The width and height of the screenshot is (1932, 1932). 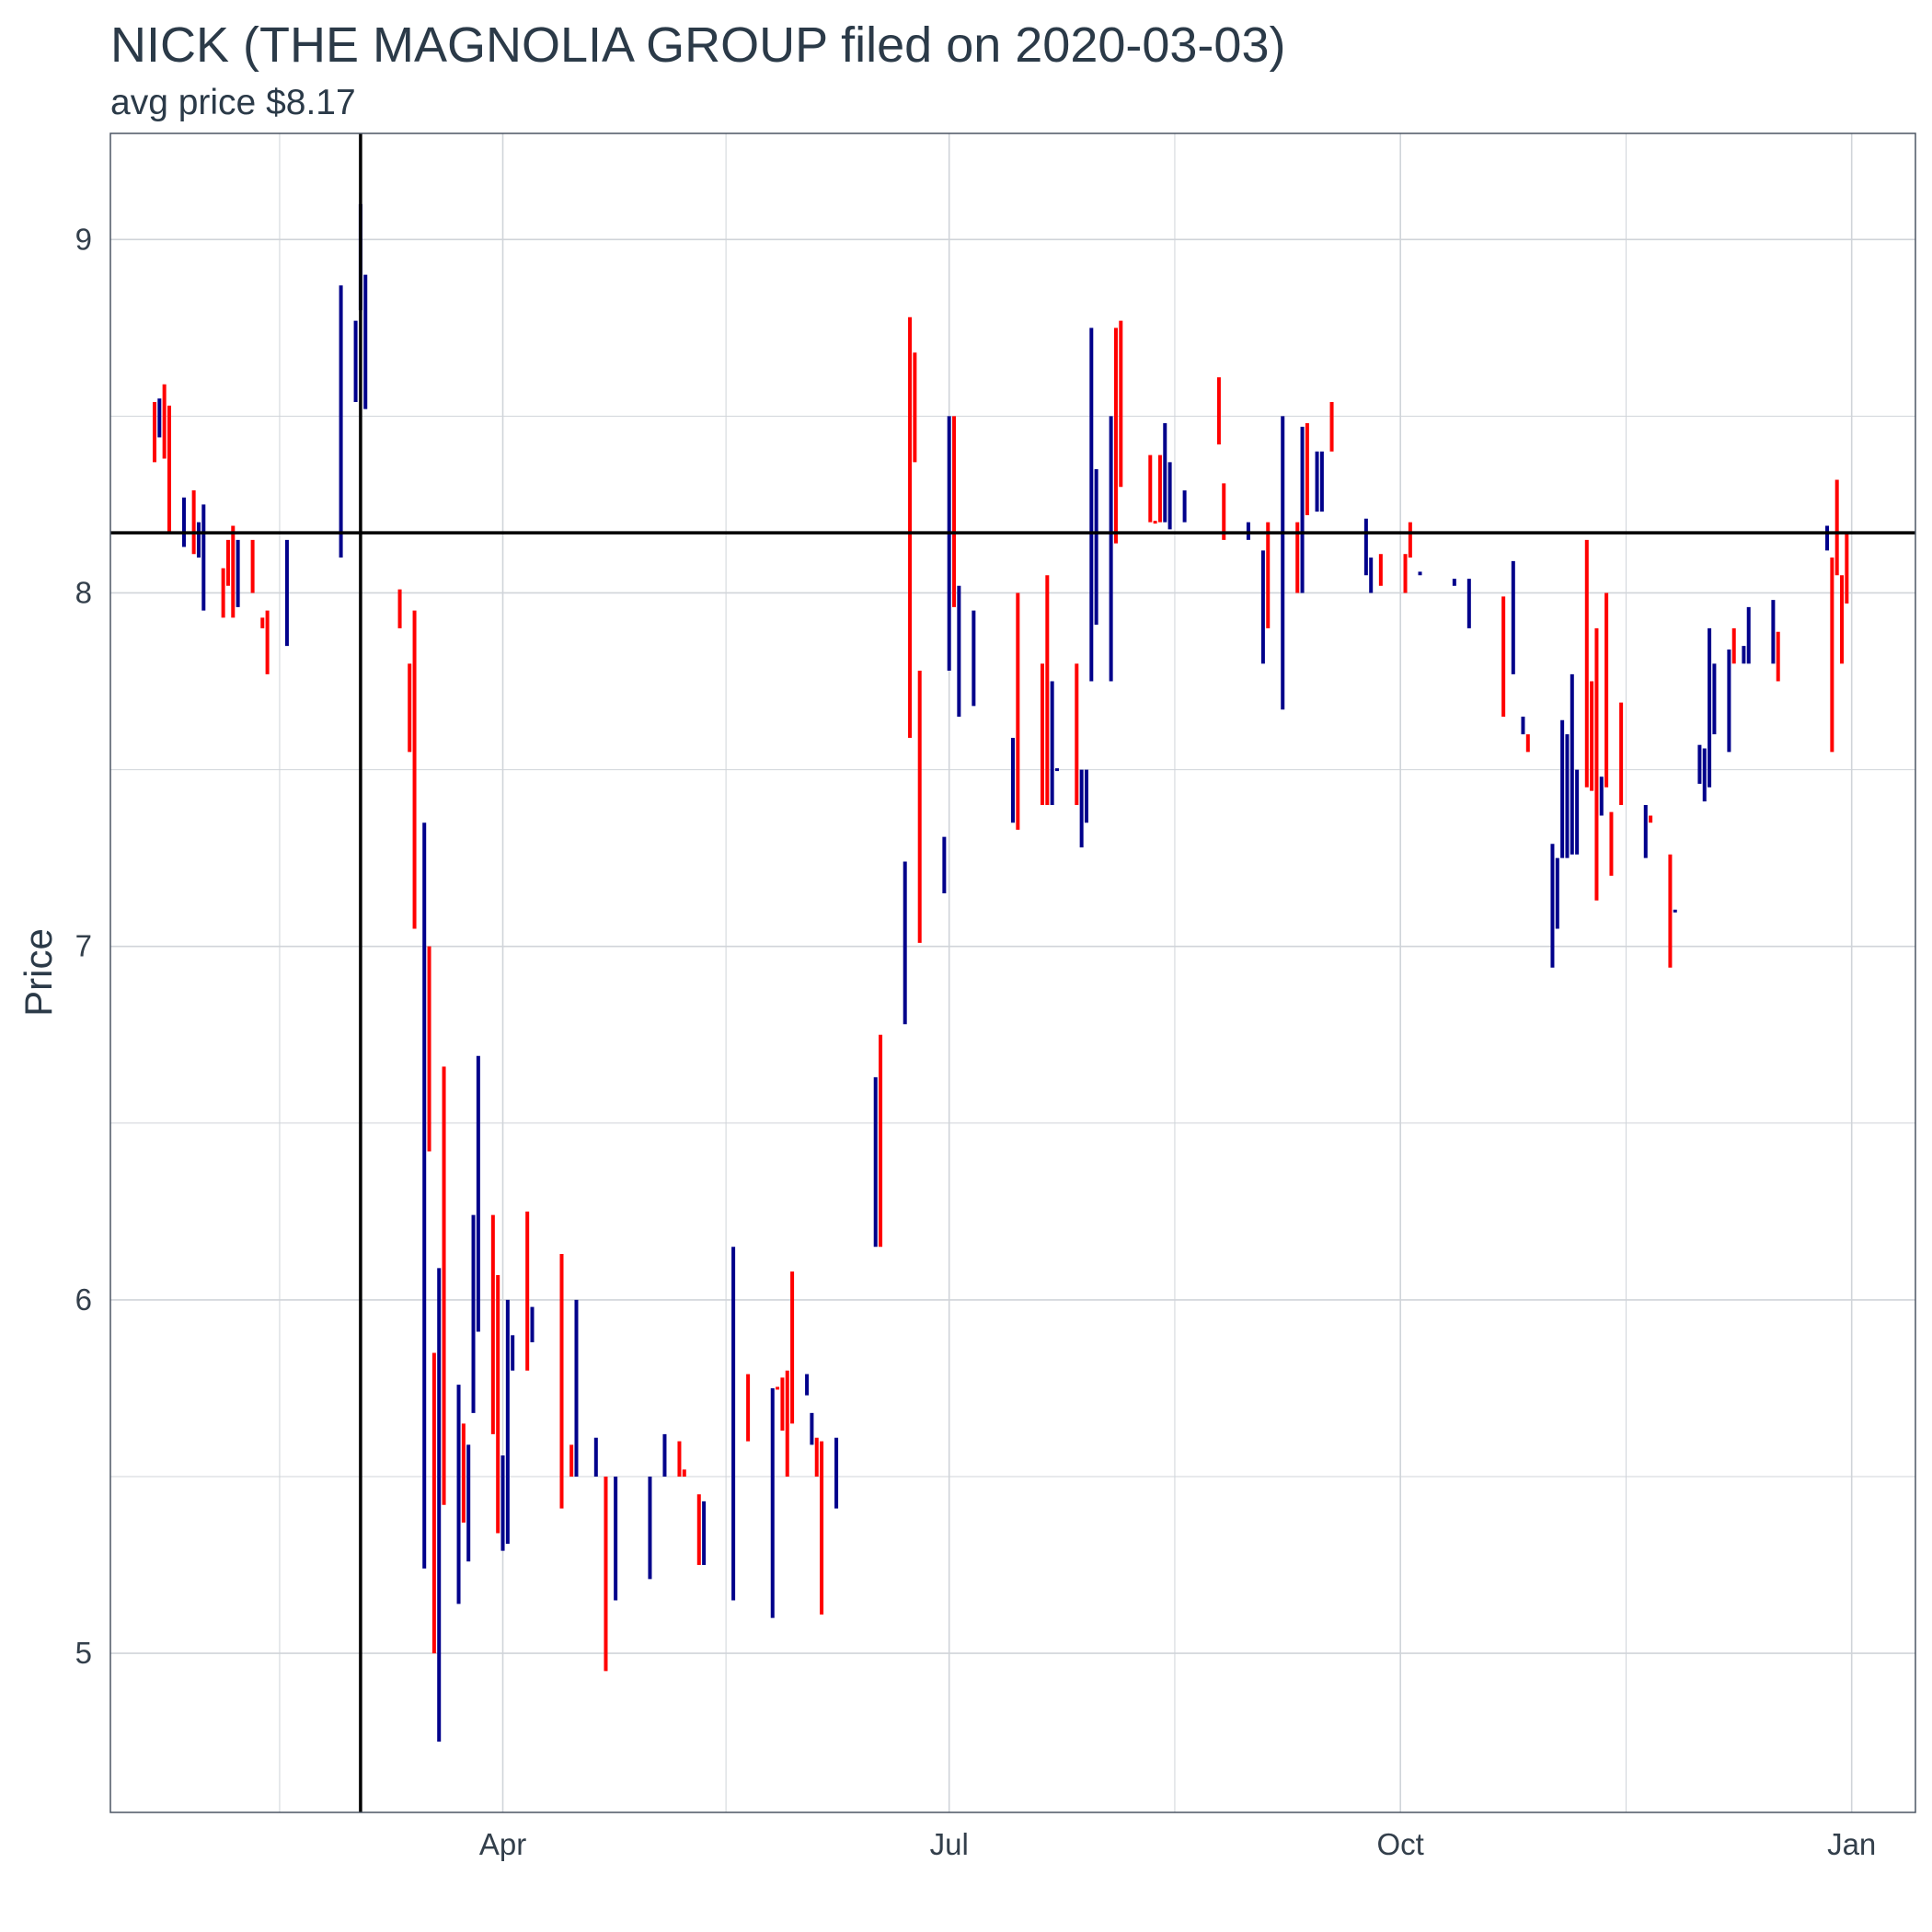 I want to click on y-axis-title: Price, so click(x=38, y=972).